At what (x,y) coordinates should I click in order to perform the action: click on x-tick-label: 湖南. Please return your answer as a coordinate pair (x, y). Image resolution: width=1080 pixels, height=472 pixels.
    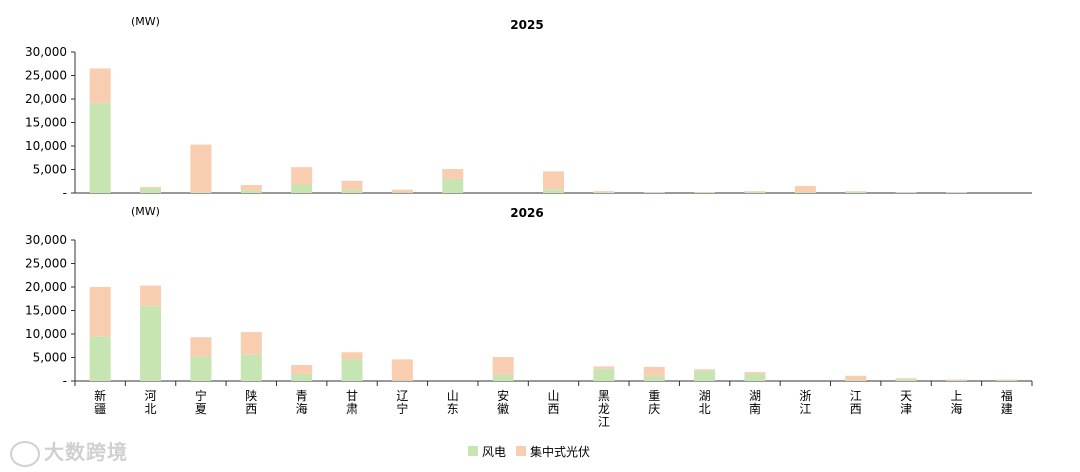
    Looking at the image, I should click on (755, 402).